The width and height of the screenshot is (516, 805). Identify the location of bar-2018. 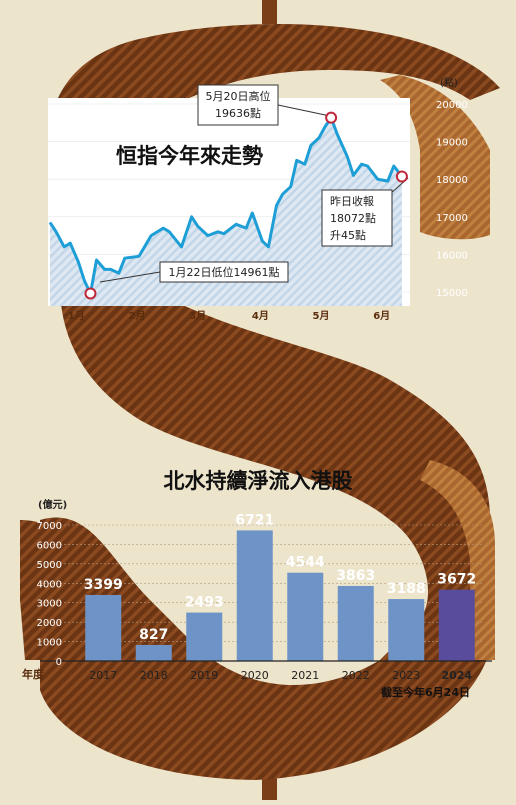
(153, 652).